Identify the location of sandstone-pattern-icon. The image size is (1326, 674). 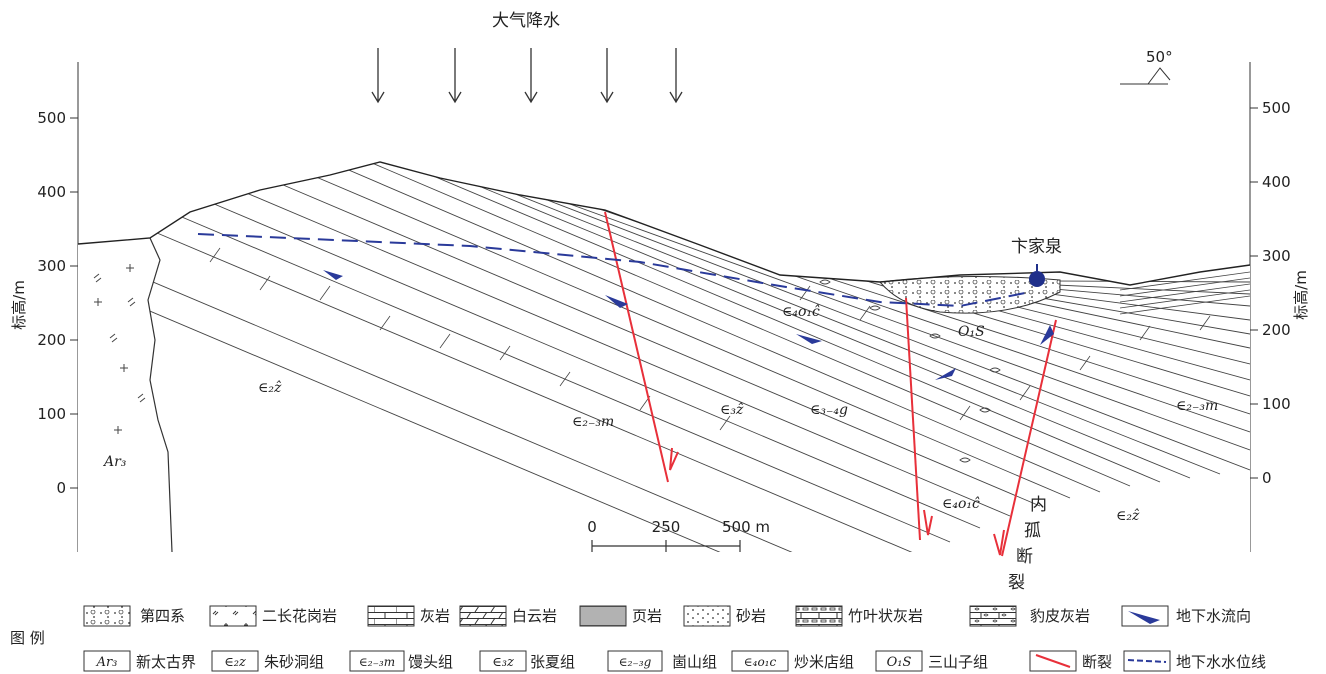
(707, 616).